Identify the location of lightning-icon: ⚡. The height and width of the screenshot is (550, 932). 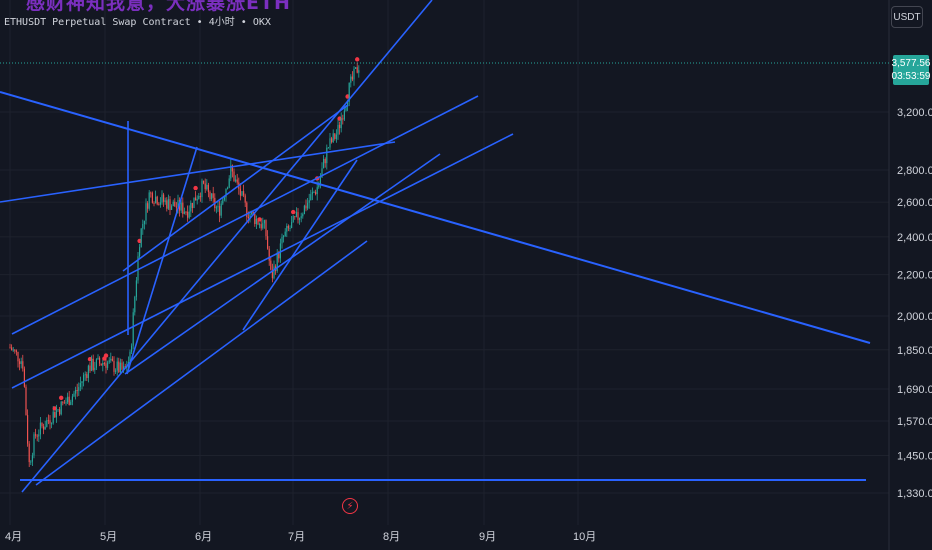
(350, 506).